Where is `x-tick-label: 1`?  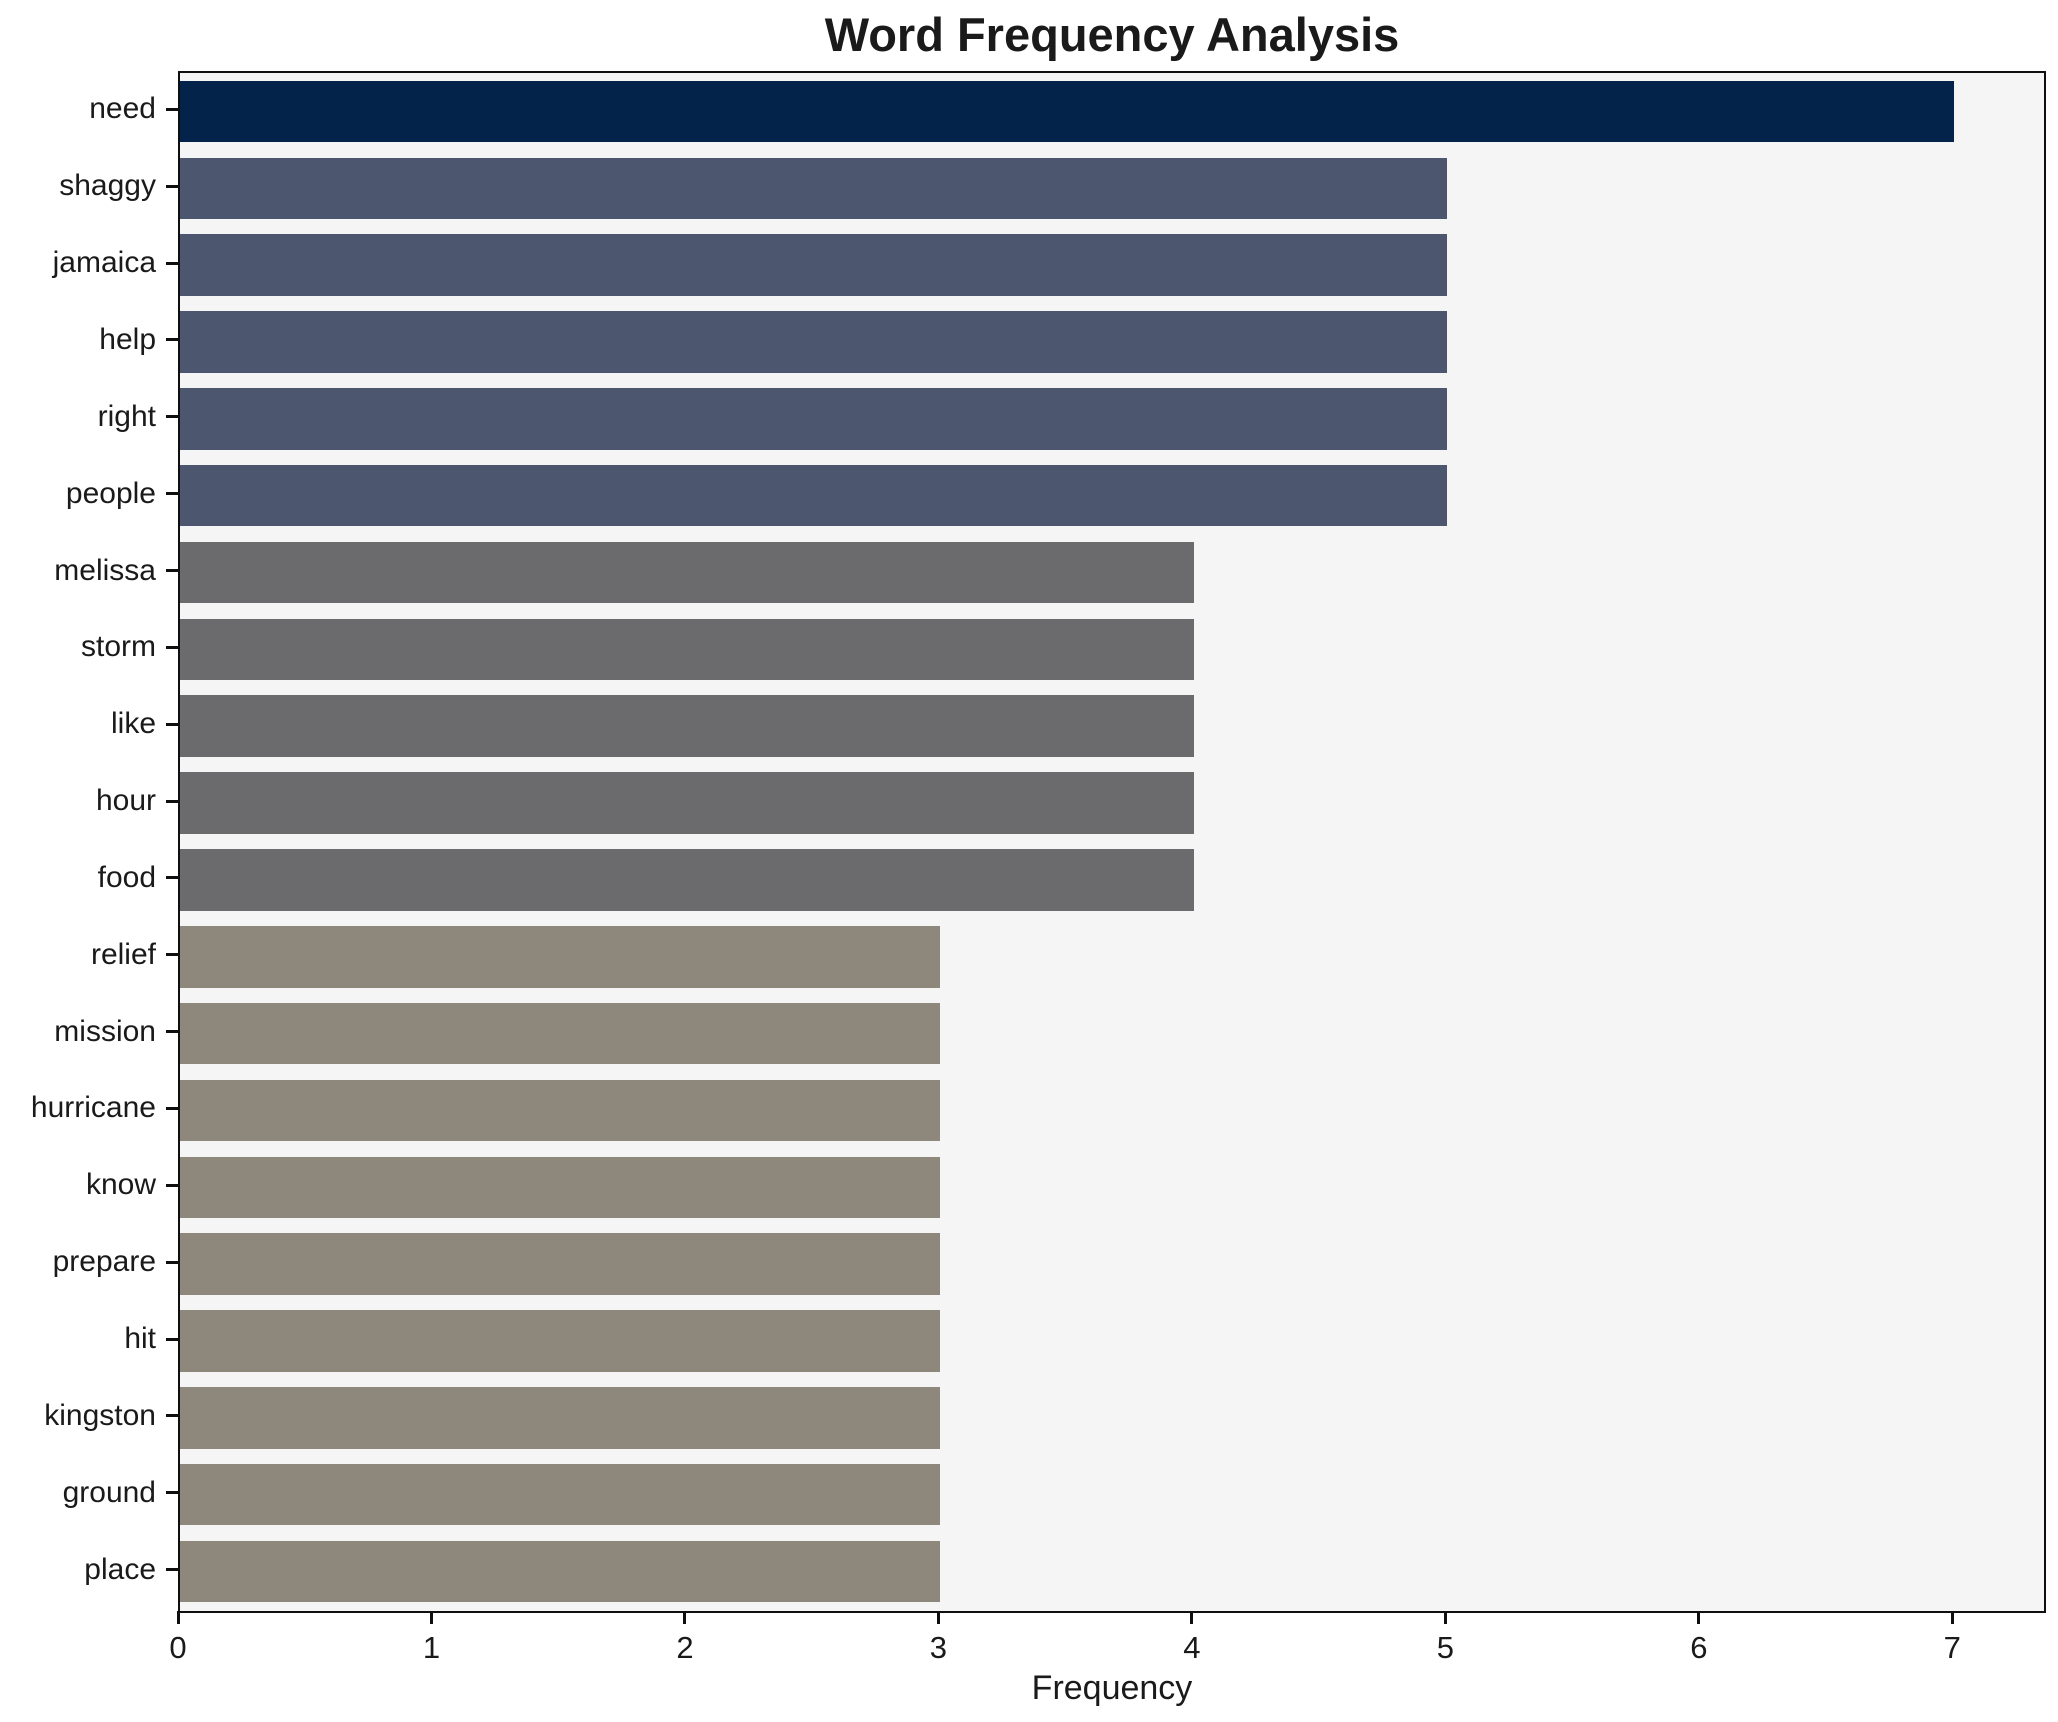
x-tick-label: 1 is located at coordinates (431, 1647).